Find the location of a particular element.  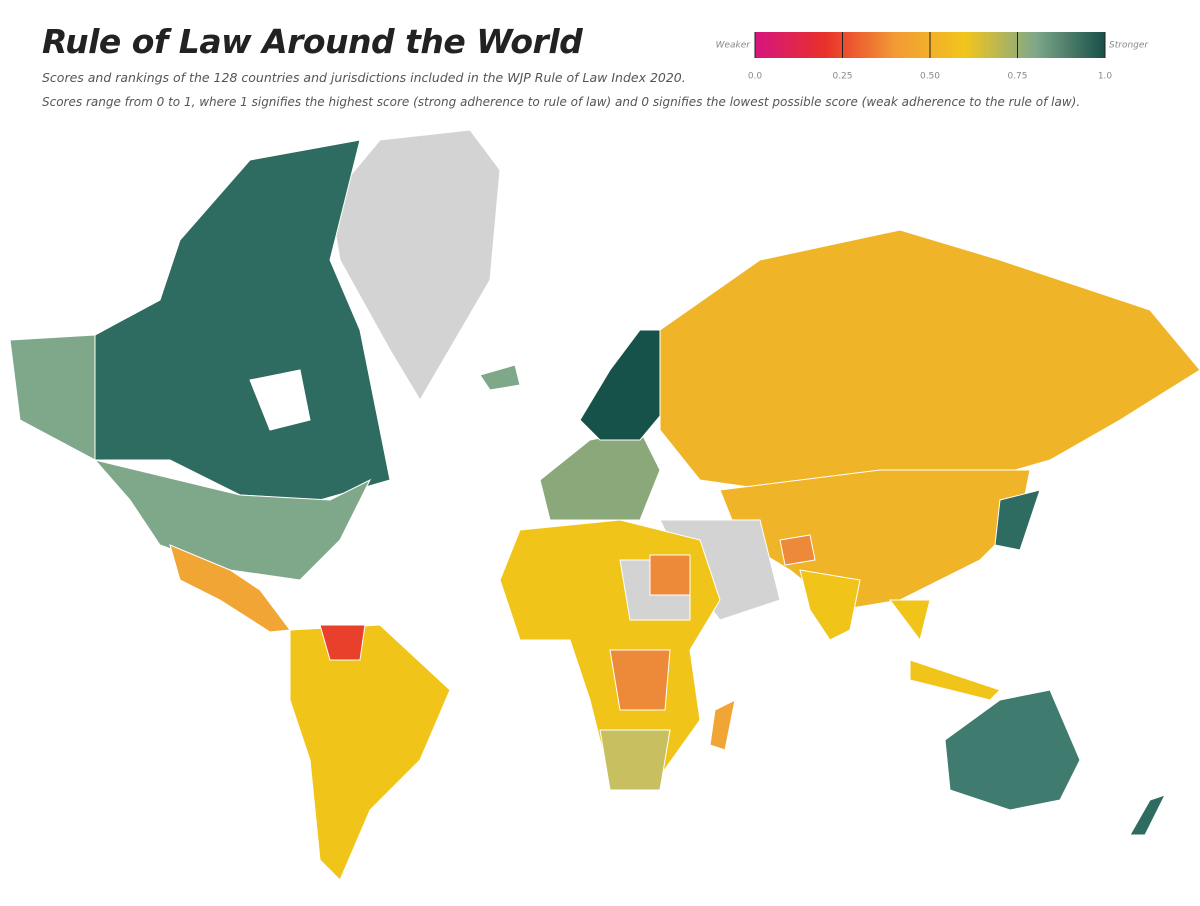

tick-label: 0.75 is located at coordinates (1017, 77).